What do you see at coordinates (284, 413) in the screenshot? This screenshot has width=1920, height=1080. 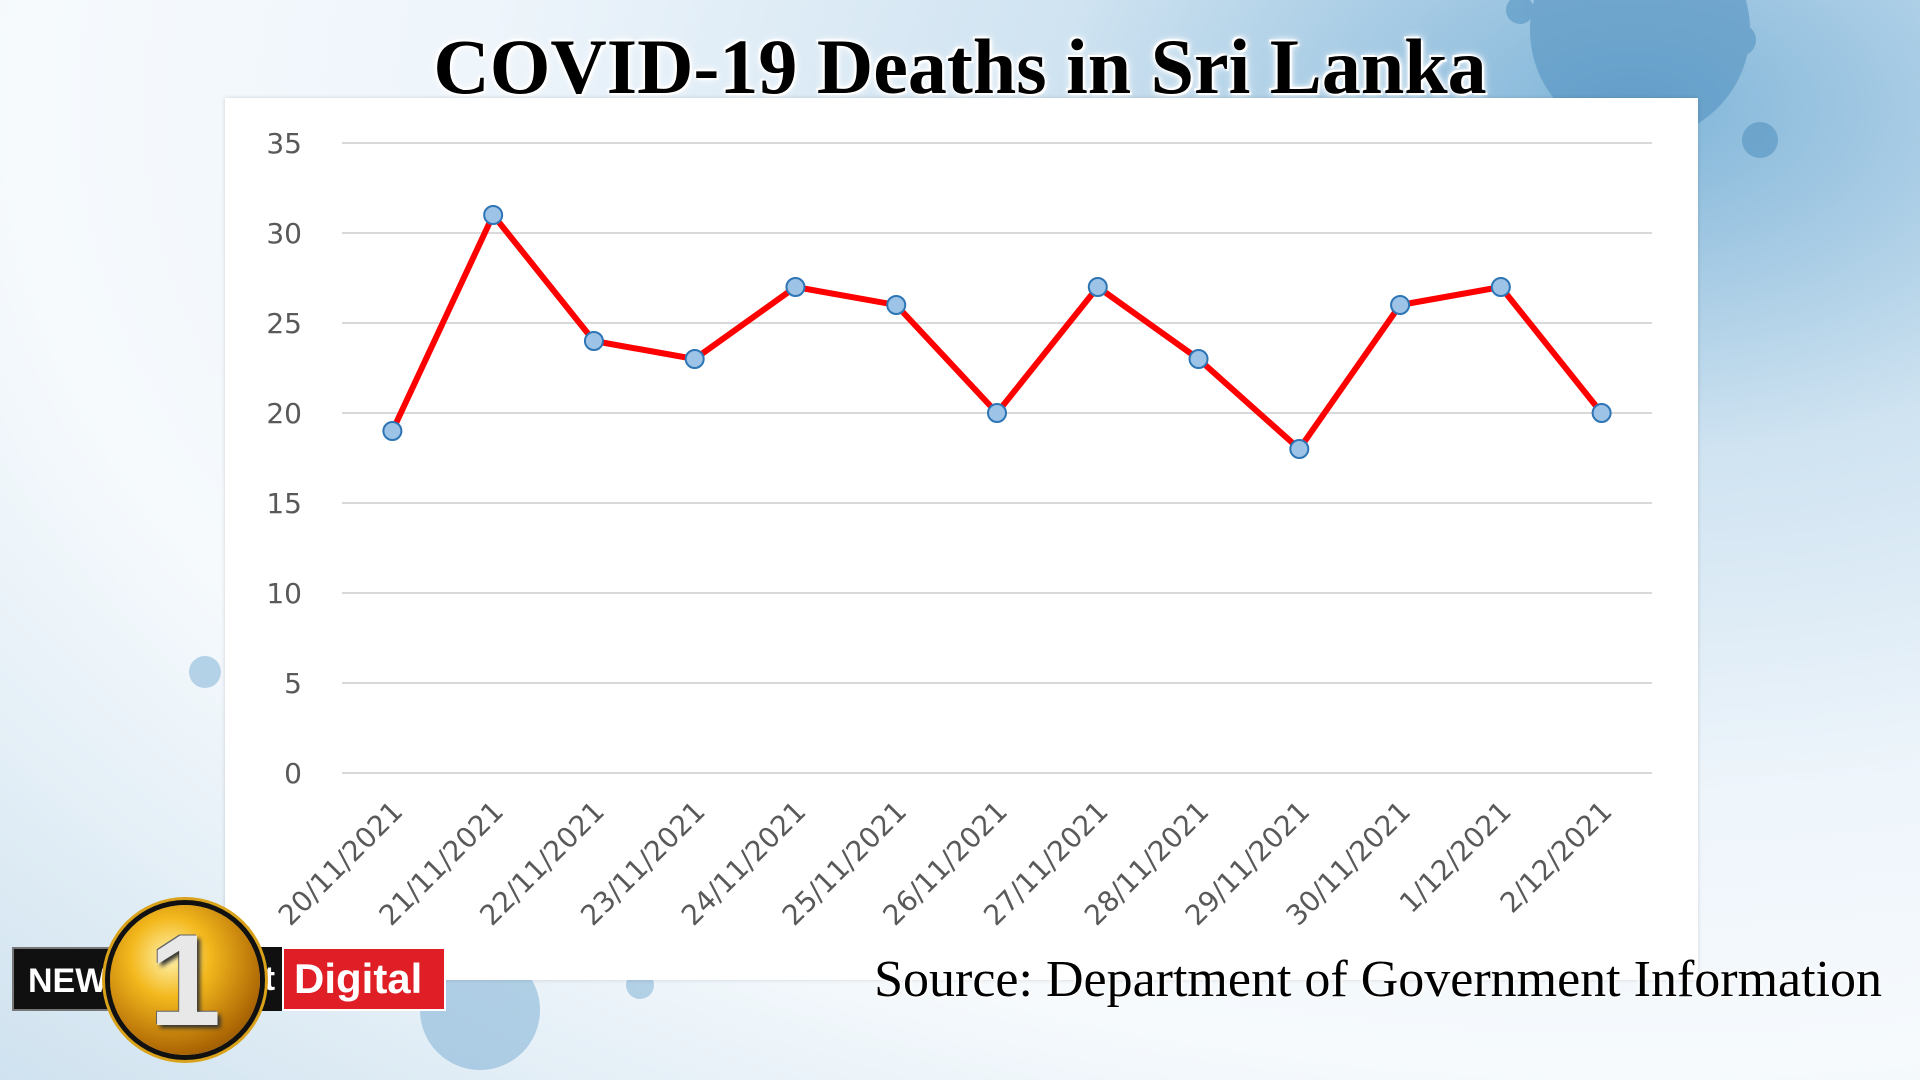 I see `y-tick-label: 20` at bounding box center [284, 413].